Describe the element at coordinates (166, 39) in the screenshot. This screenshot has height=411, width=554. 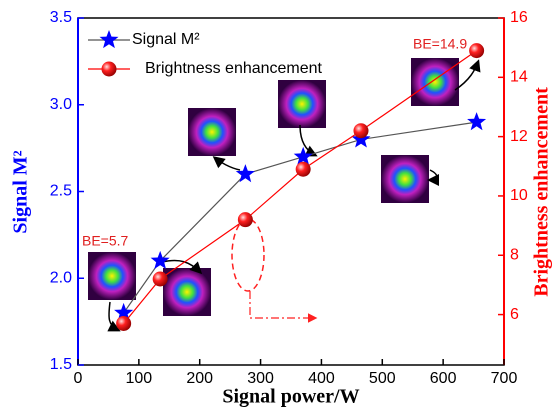
I see `legend-label: Signal M²` at that location.